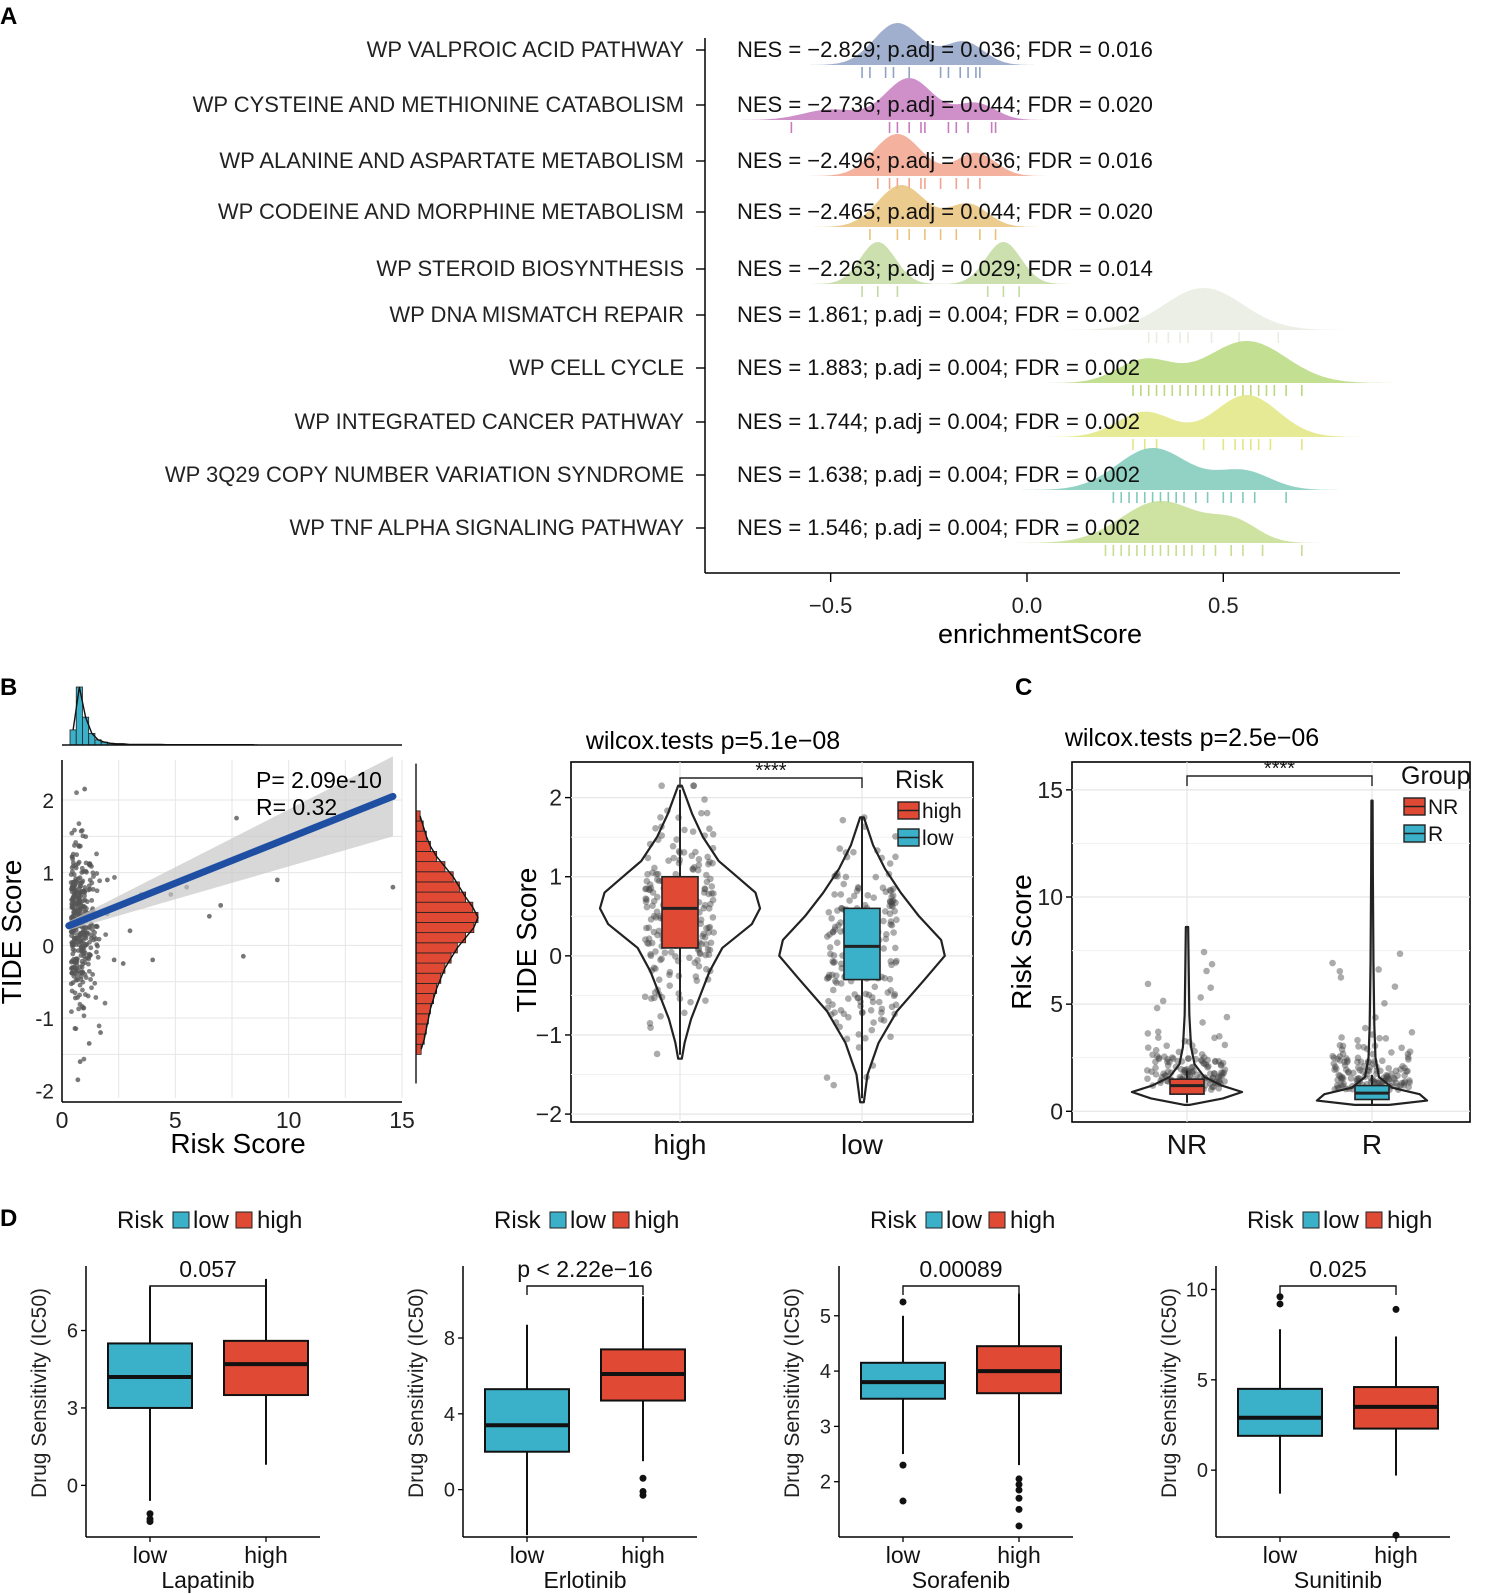 The image size is (1485, 1594). Describe the element at coordinates (1372, 952) in the screenshot. I see `violin-R` at that location.